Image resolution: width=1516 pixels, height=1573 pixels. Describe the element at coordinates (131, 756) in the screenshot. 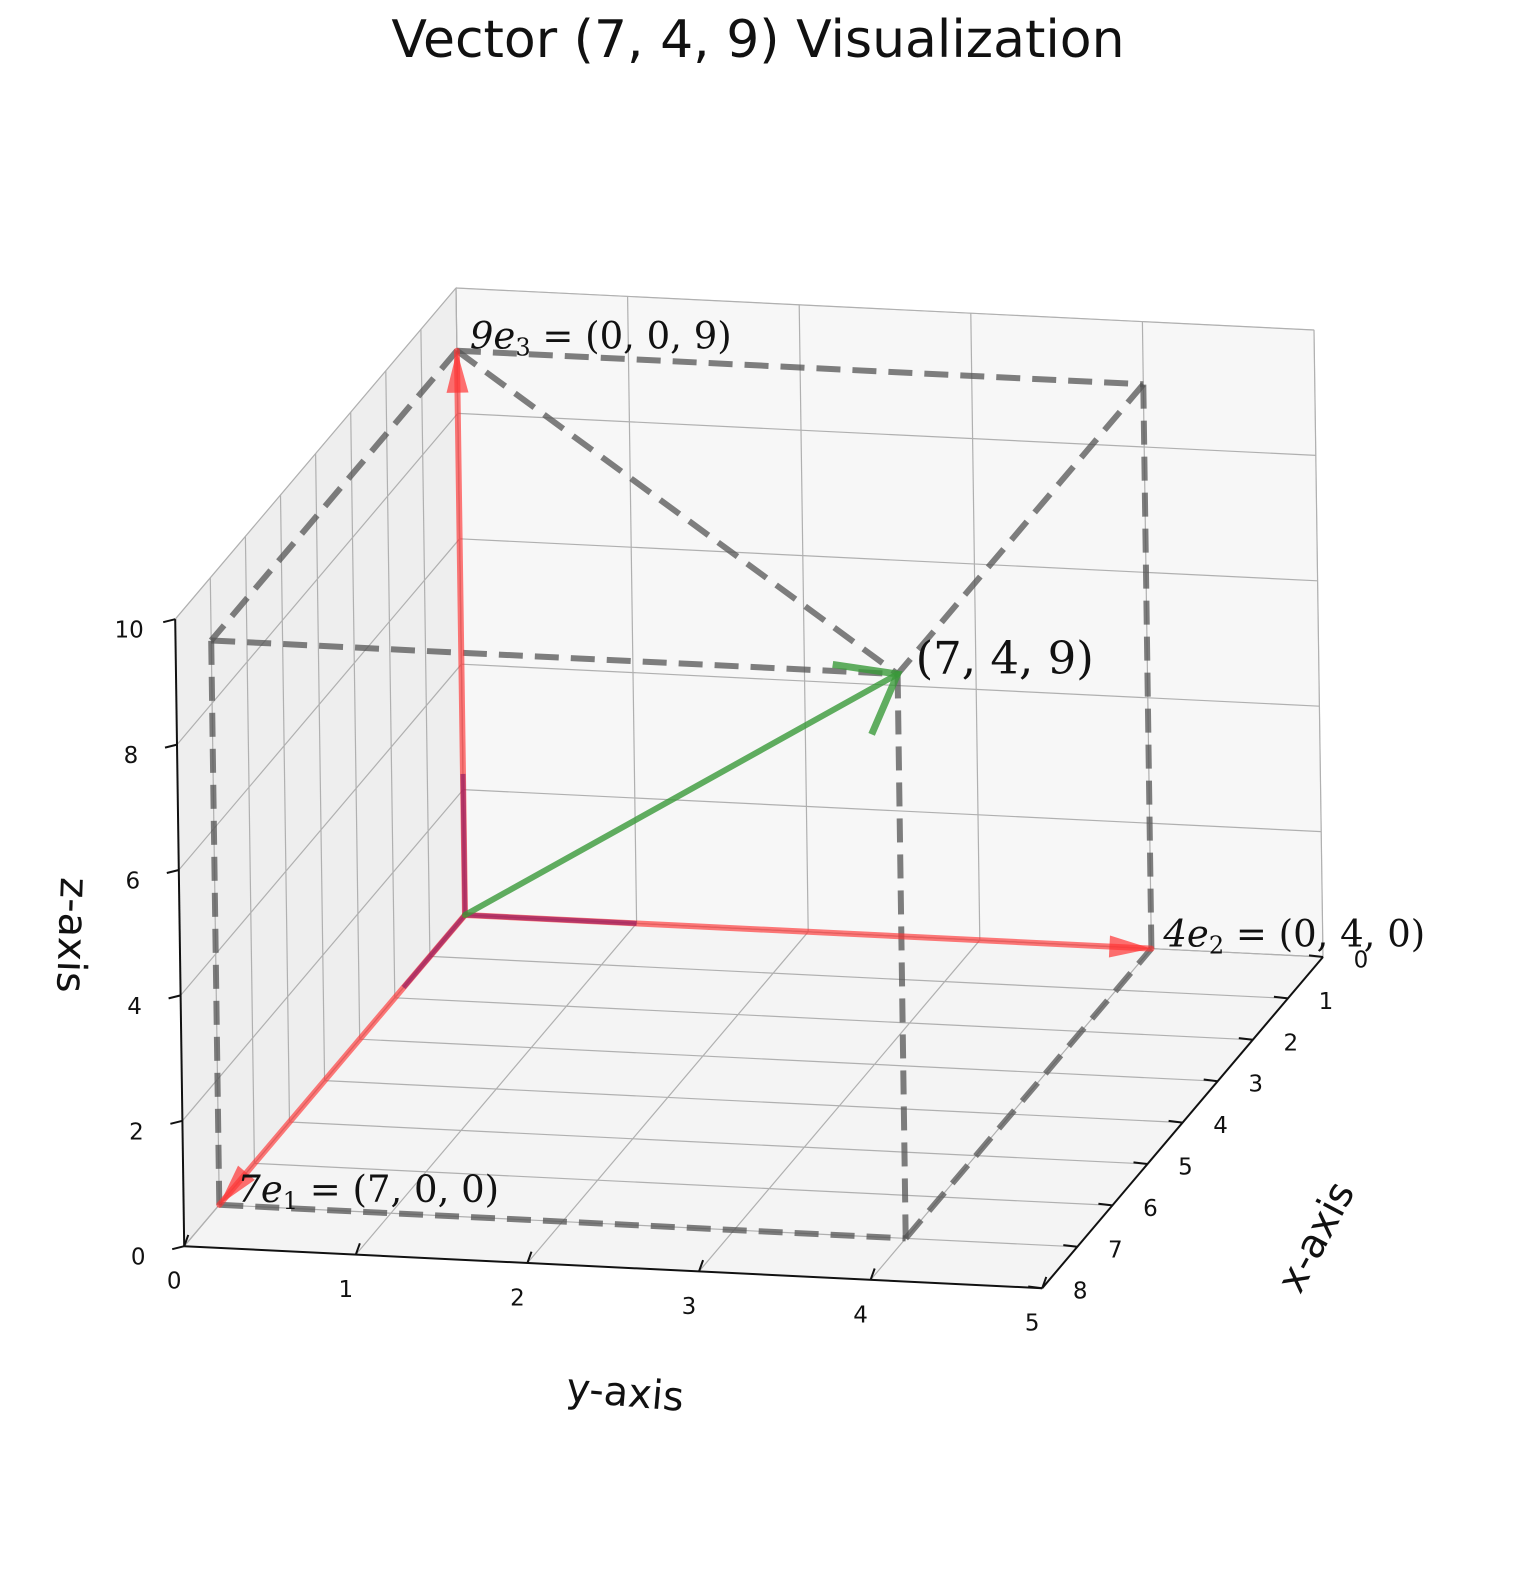

I see `z-tick-label: 8` at that location.